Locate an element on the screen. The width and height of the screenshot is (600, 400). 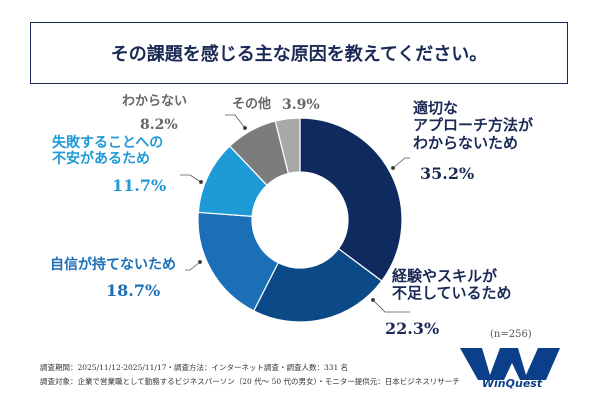
slice-other is located at coordinates (287, 146).